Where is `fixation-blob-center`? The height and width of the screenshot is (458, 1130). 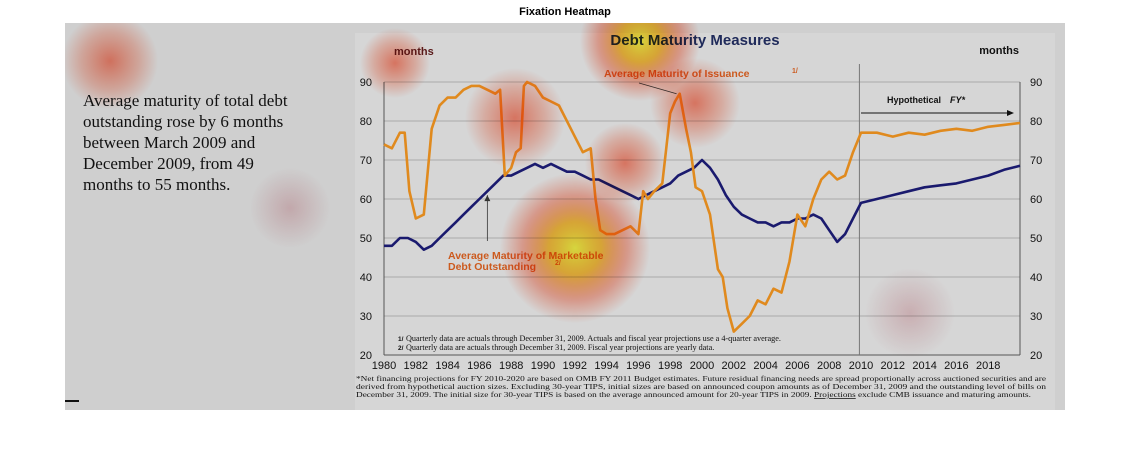 fixation-blob-center is located at coordinates (515, 118).